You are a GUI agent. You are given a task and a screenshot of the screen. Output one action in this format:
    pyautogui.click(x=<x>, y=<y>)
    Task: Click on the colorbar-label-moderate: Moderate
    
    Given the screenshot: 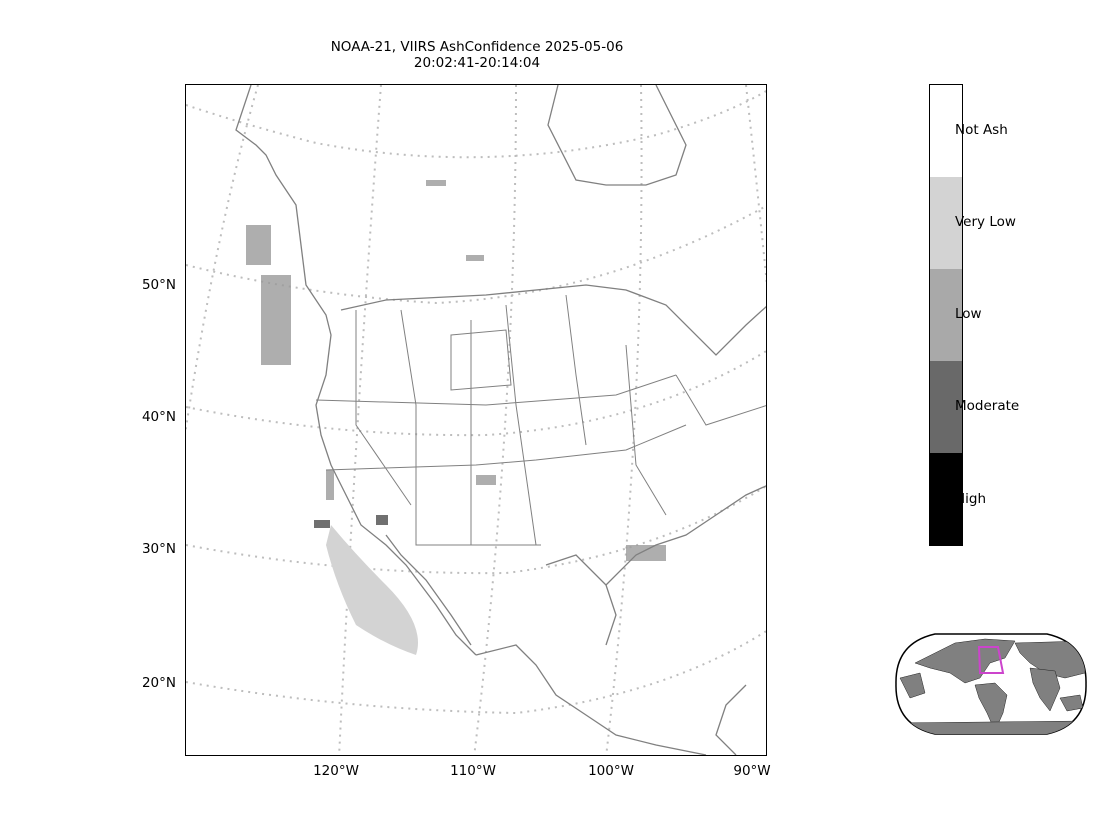 What is the action you would take?
    pyautogui.click(x=987, y=406)
    